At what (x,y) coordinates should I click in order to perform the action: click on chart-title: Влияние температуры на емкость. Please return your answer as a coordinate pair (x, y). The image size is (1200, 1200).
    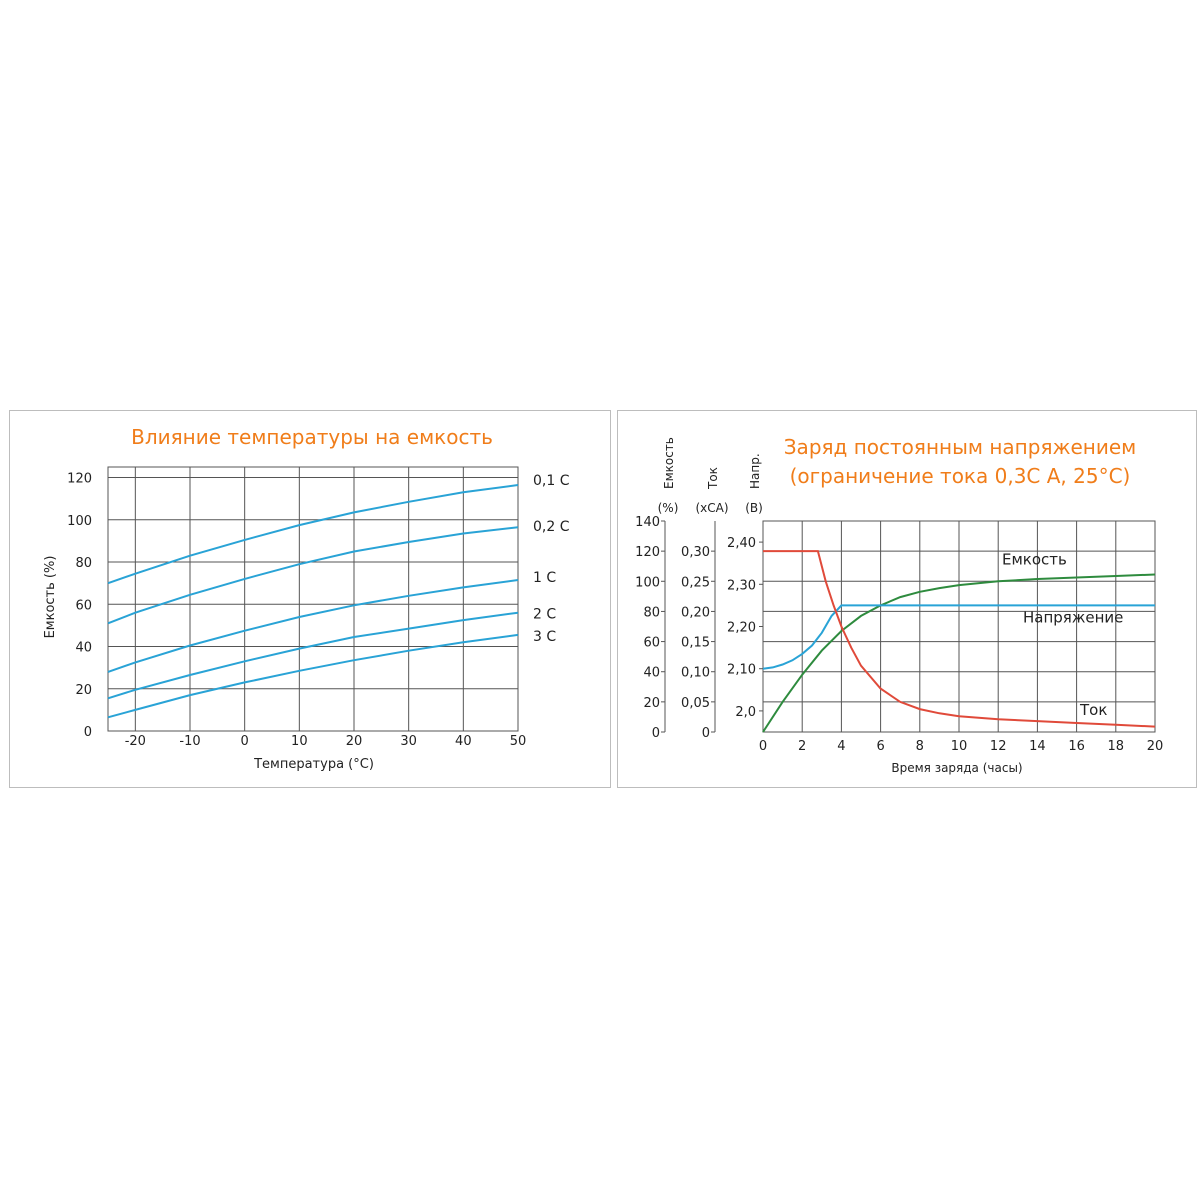
    Looking at the image, I should click on (312, 437).